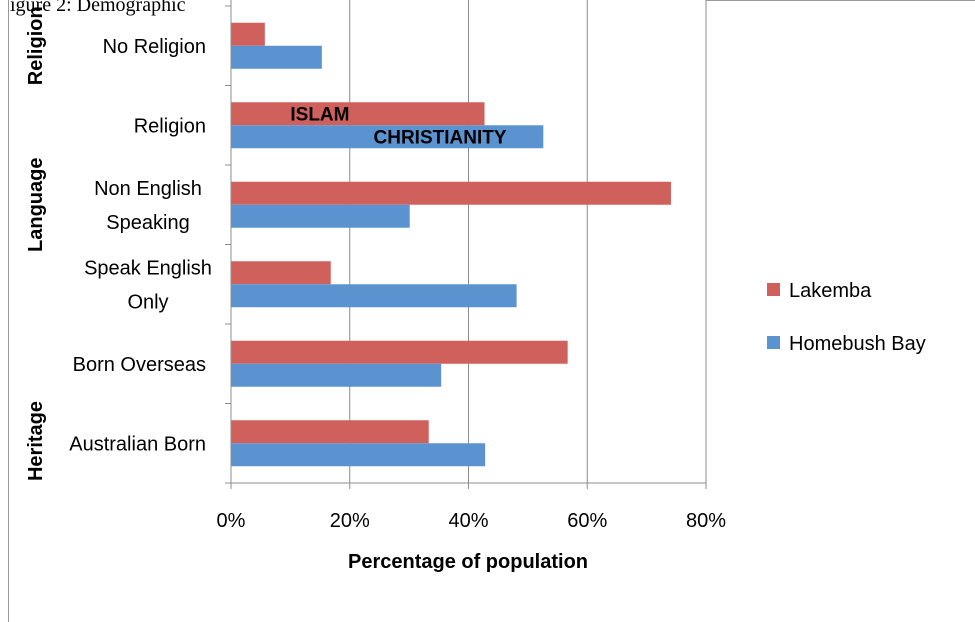 This screenshot has height=622, width=975. I want to click on group-label: Language, so click(36, 205).